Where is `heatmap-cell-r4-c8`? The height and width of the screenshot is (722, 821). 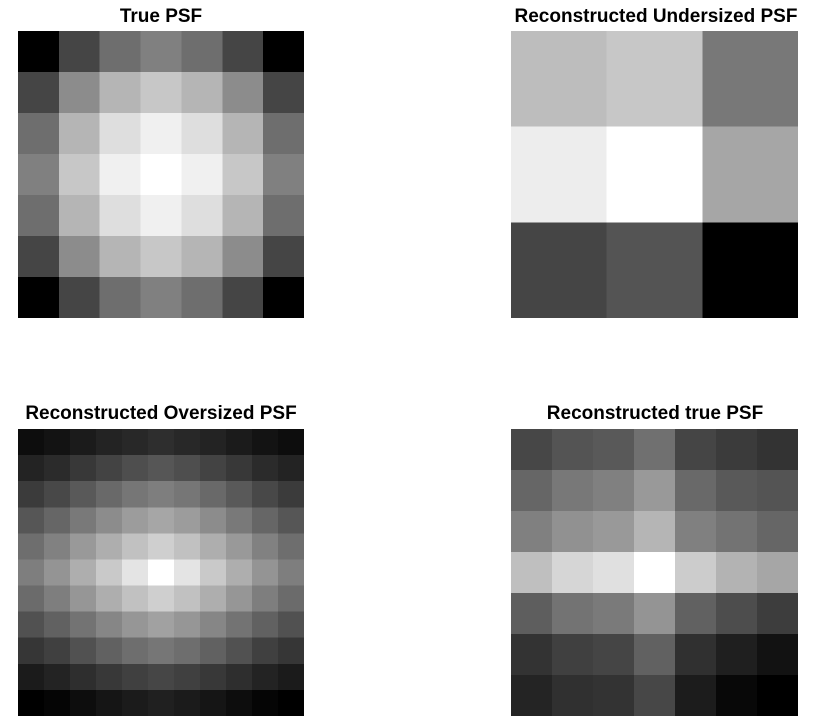
heatmap-cell-r4-c8 is located at coordinates (239, 547).